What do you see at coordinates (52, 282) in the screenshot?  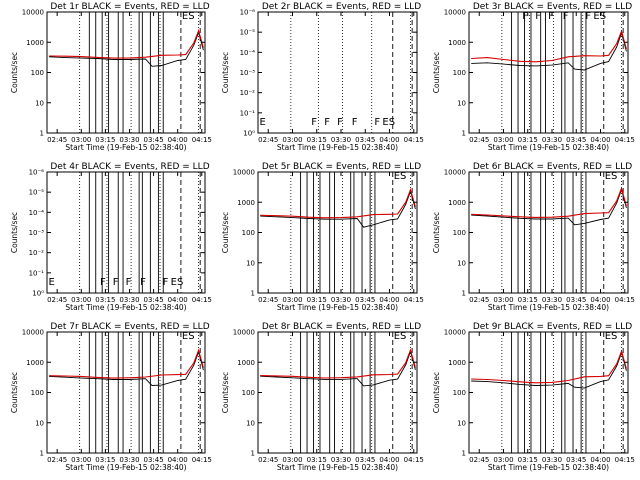 I see `flag-label: E` at bounding box center [52, 282].